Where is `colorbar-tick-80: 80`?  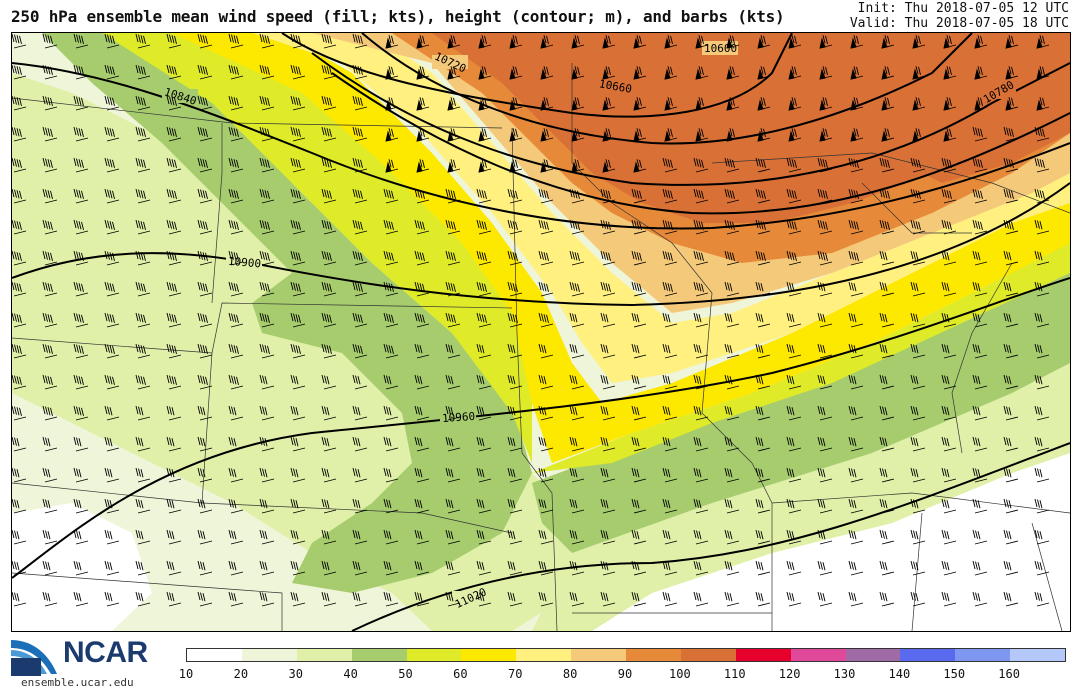
colorbar-tick-80: 80 is located at coordinates (570, 674).